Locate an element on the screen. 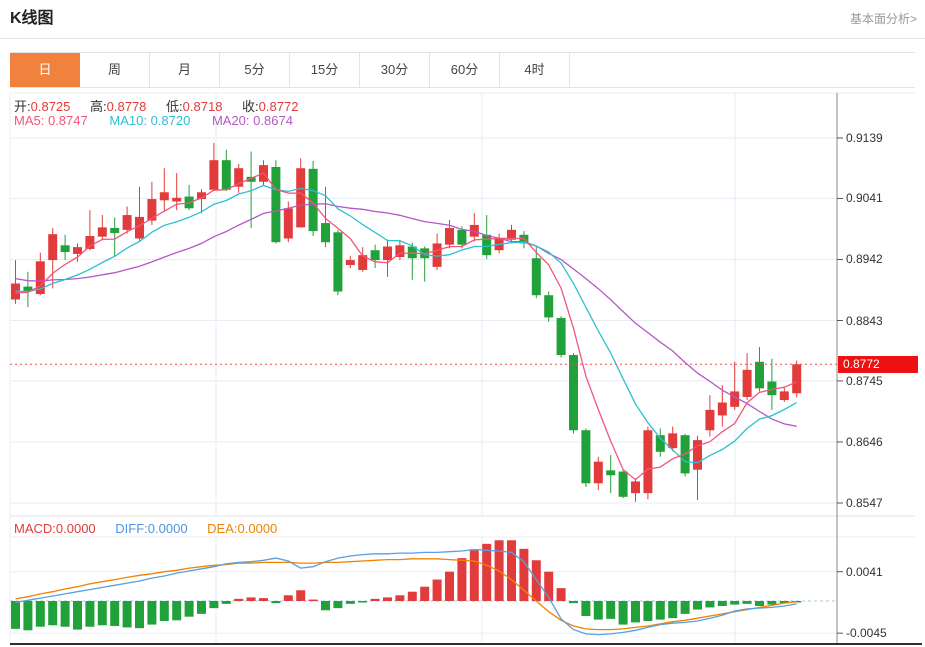 The width and height of the screenshot is (925, 647). dea-value-legend: DEA:0.0000 is located at coordinates (242, 528).